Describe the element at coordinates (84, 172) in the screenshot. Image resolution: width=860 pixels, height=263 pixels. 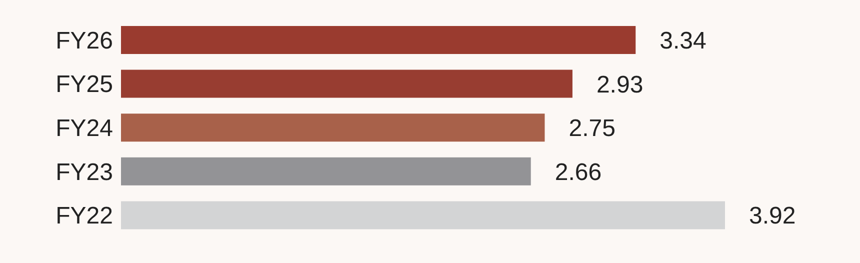
I see `y-tick-label: FY23` at that location.